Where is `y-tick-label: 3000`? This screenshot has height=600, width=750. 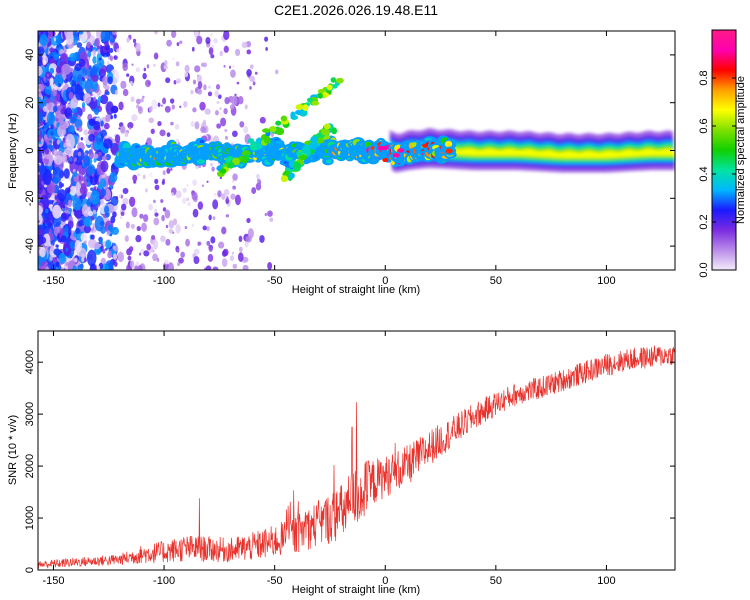
y-tick-label: 3000 is located at coordinates (30, 414).